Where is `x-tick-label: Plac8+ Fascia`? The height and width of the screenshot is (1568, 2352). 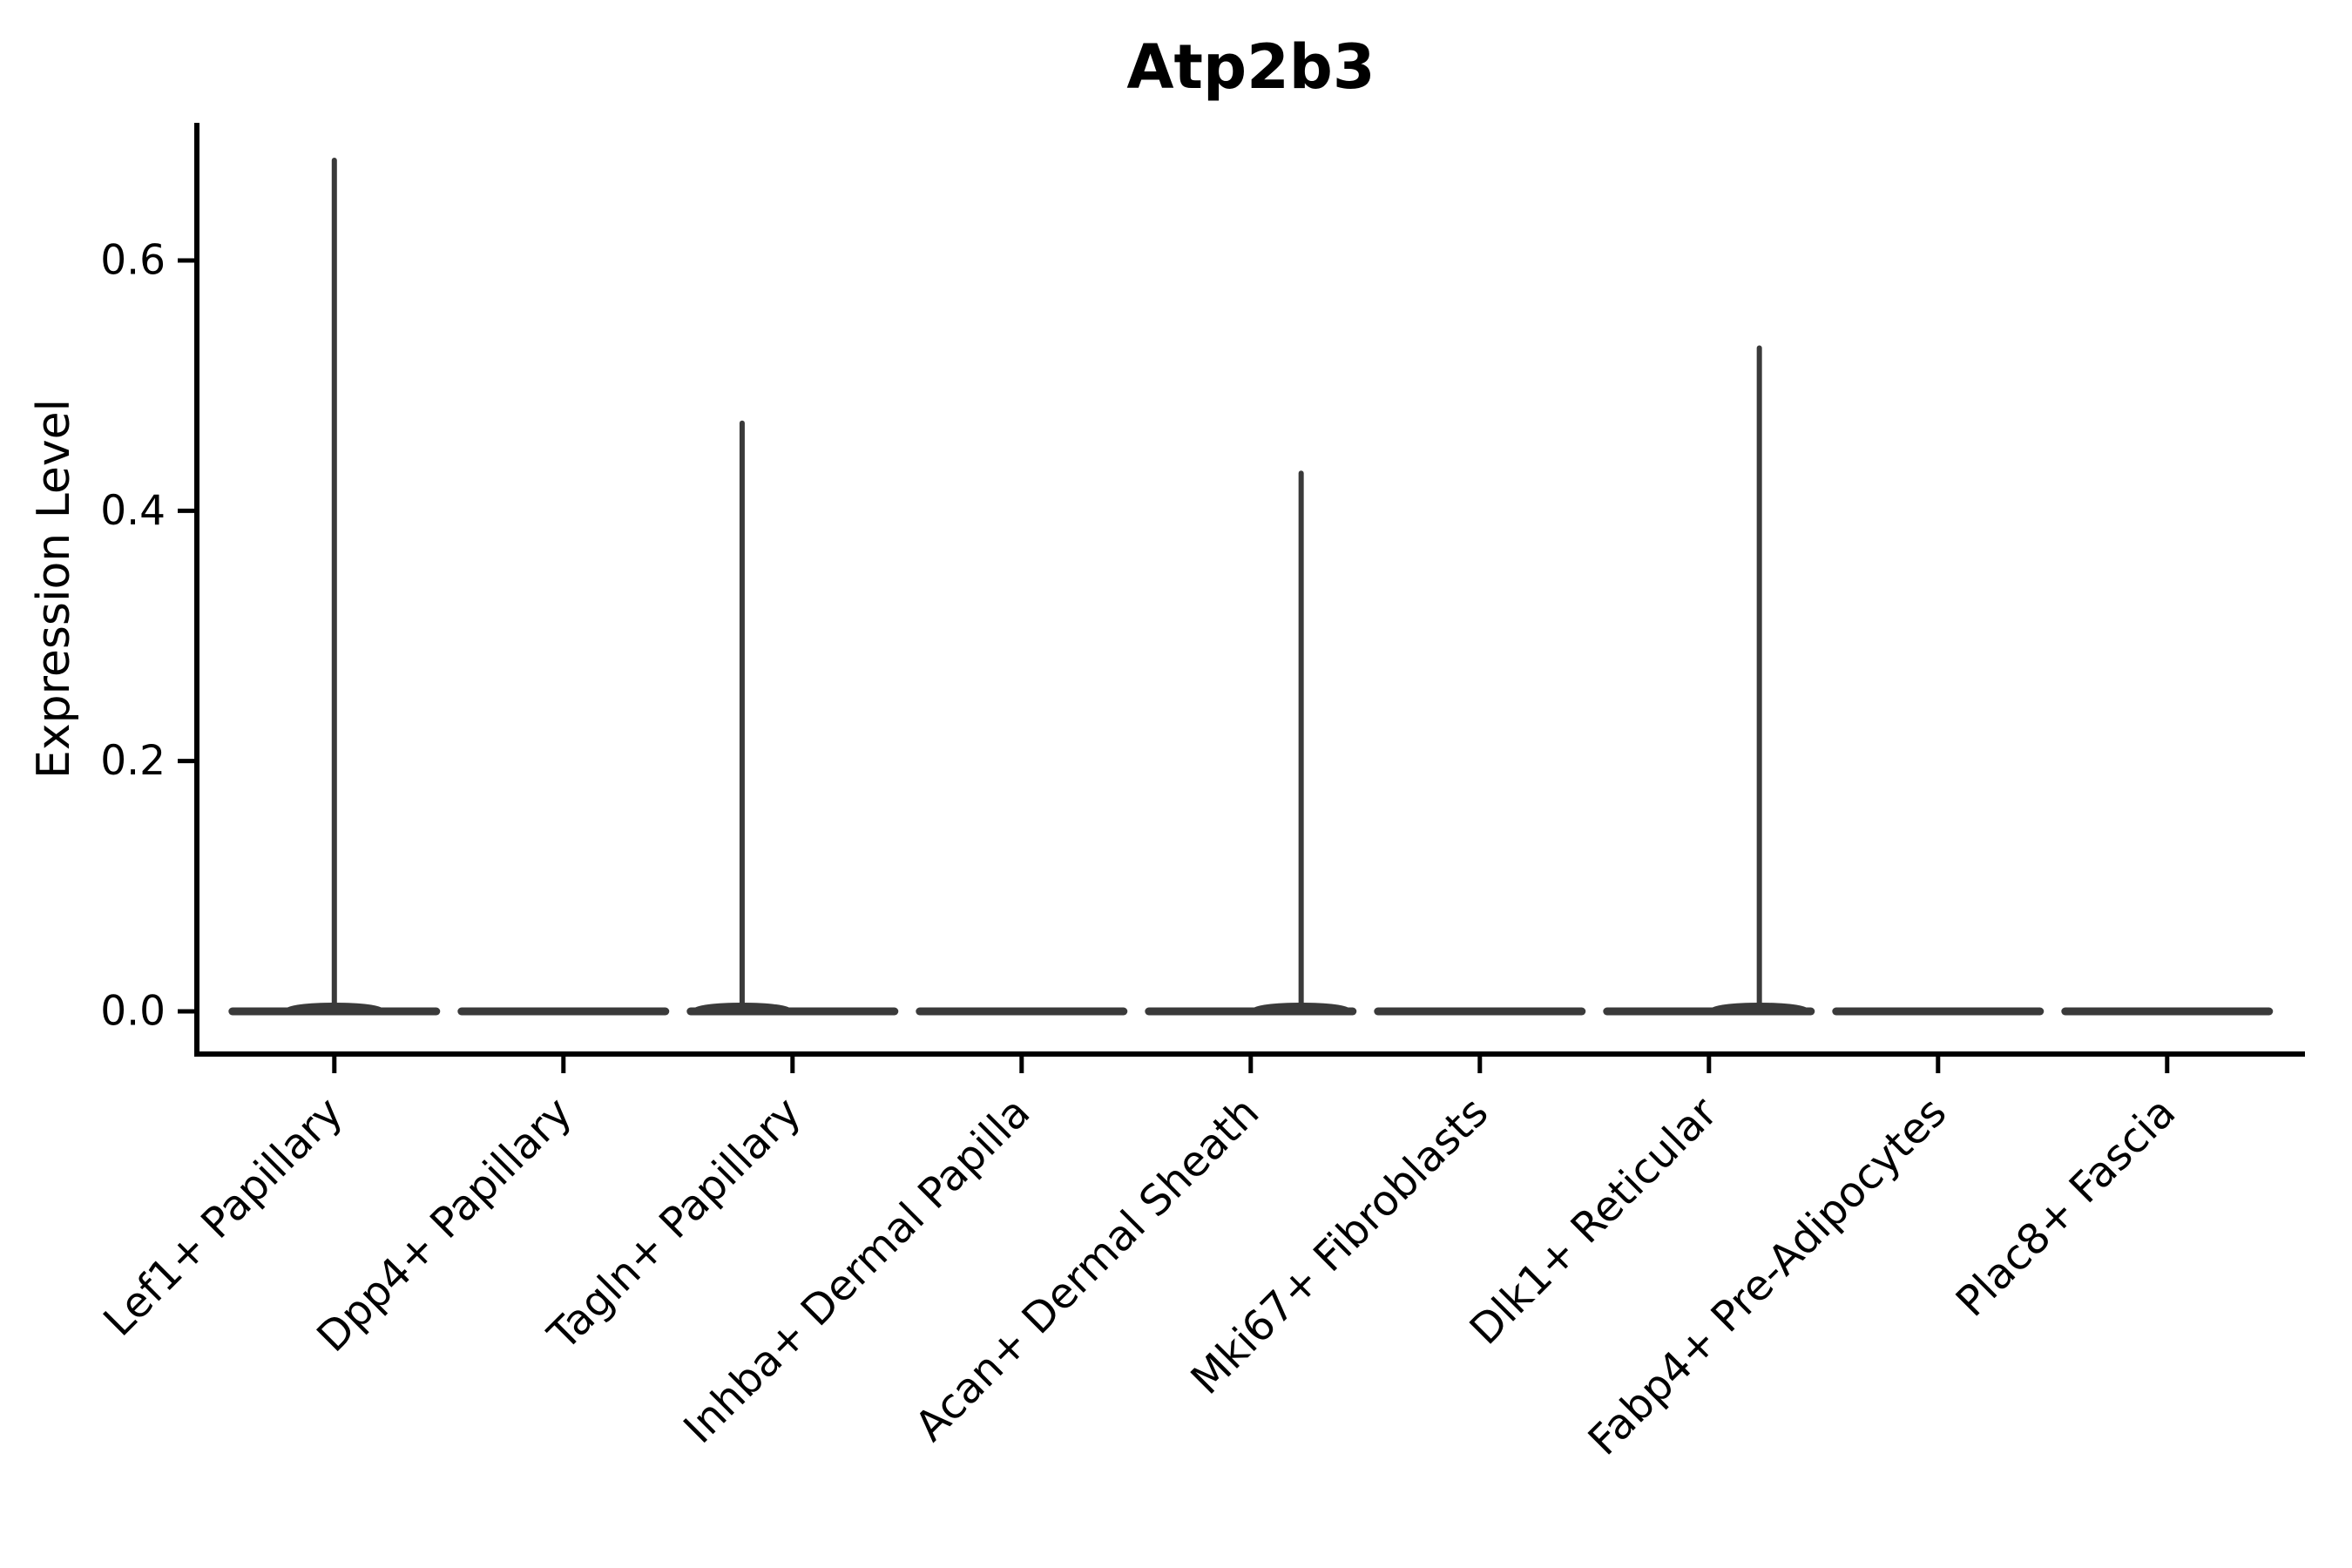 x-tick-label: Plac8+ Fascia is located at coordinates (2066, 1207).